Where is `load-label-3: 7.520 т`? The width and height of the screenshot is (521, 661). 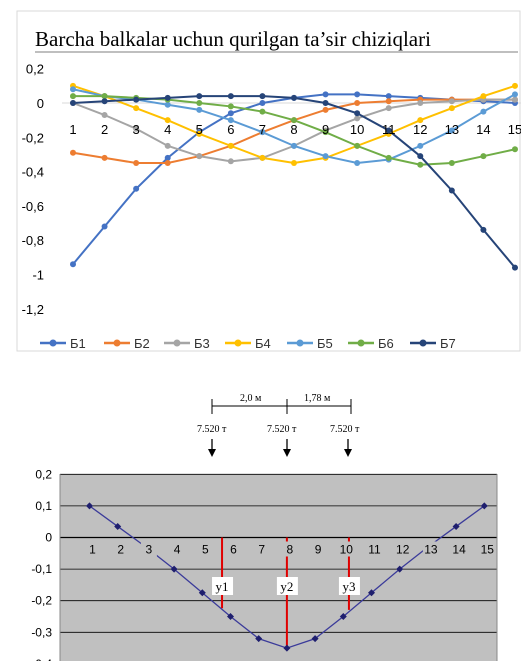
load-label-3: 7.520 т is located at coordinates (345, 429).